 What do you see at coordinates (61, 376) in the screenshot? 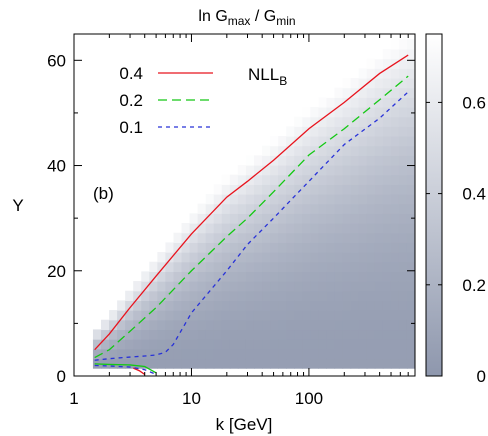
I see `y-tick-label: 0` at bounding box center [61, 376].